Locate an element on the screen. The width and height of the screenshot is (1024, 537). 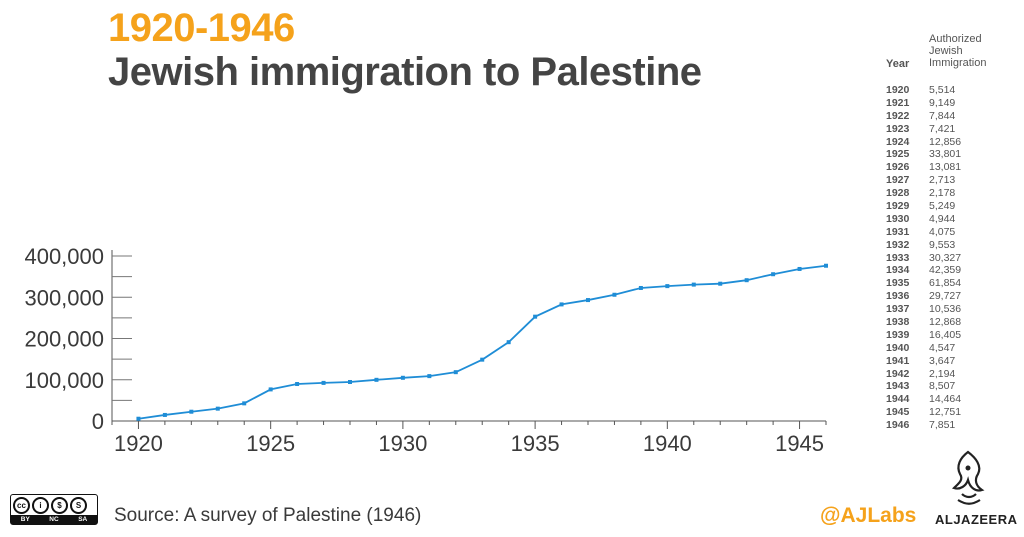
table-row: 1933 30,327 is located at coordinates (923, 258).